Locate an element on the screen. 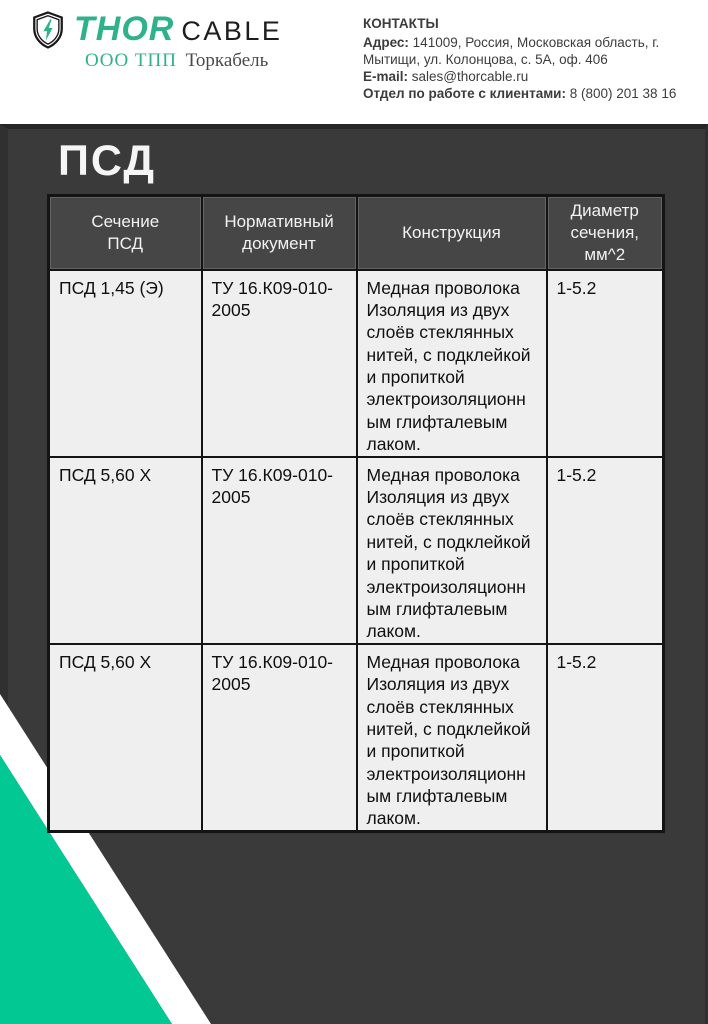 This screenshot has height=1024, width=708. col-header-document: Нормативный документ is located at coordinates (279, 232).